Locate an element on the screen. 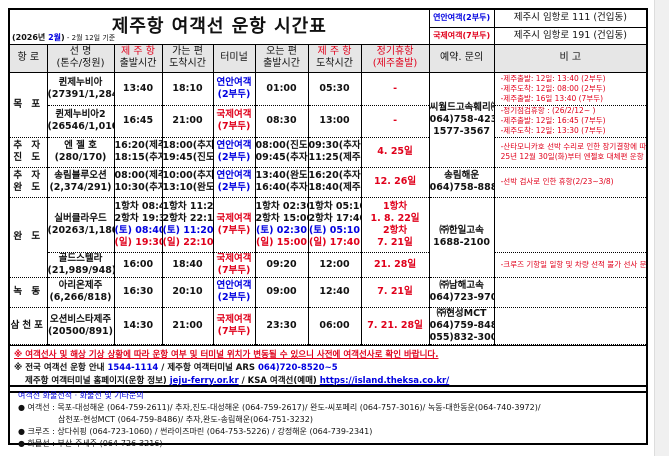 The height and width of the screenshot is (456, 669). dep-cell: 16:45 is located at coordinates (138, 121).